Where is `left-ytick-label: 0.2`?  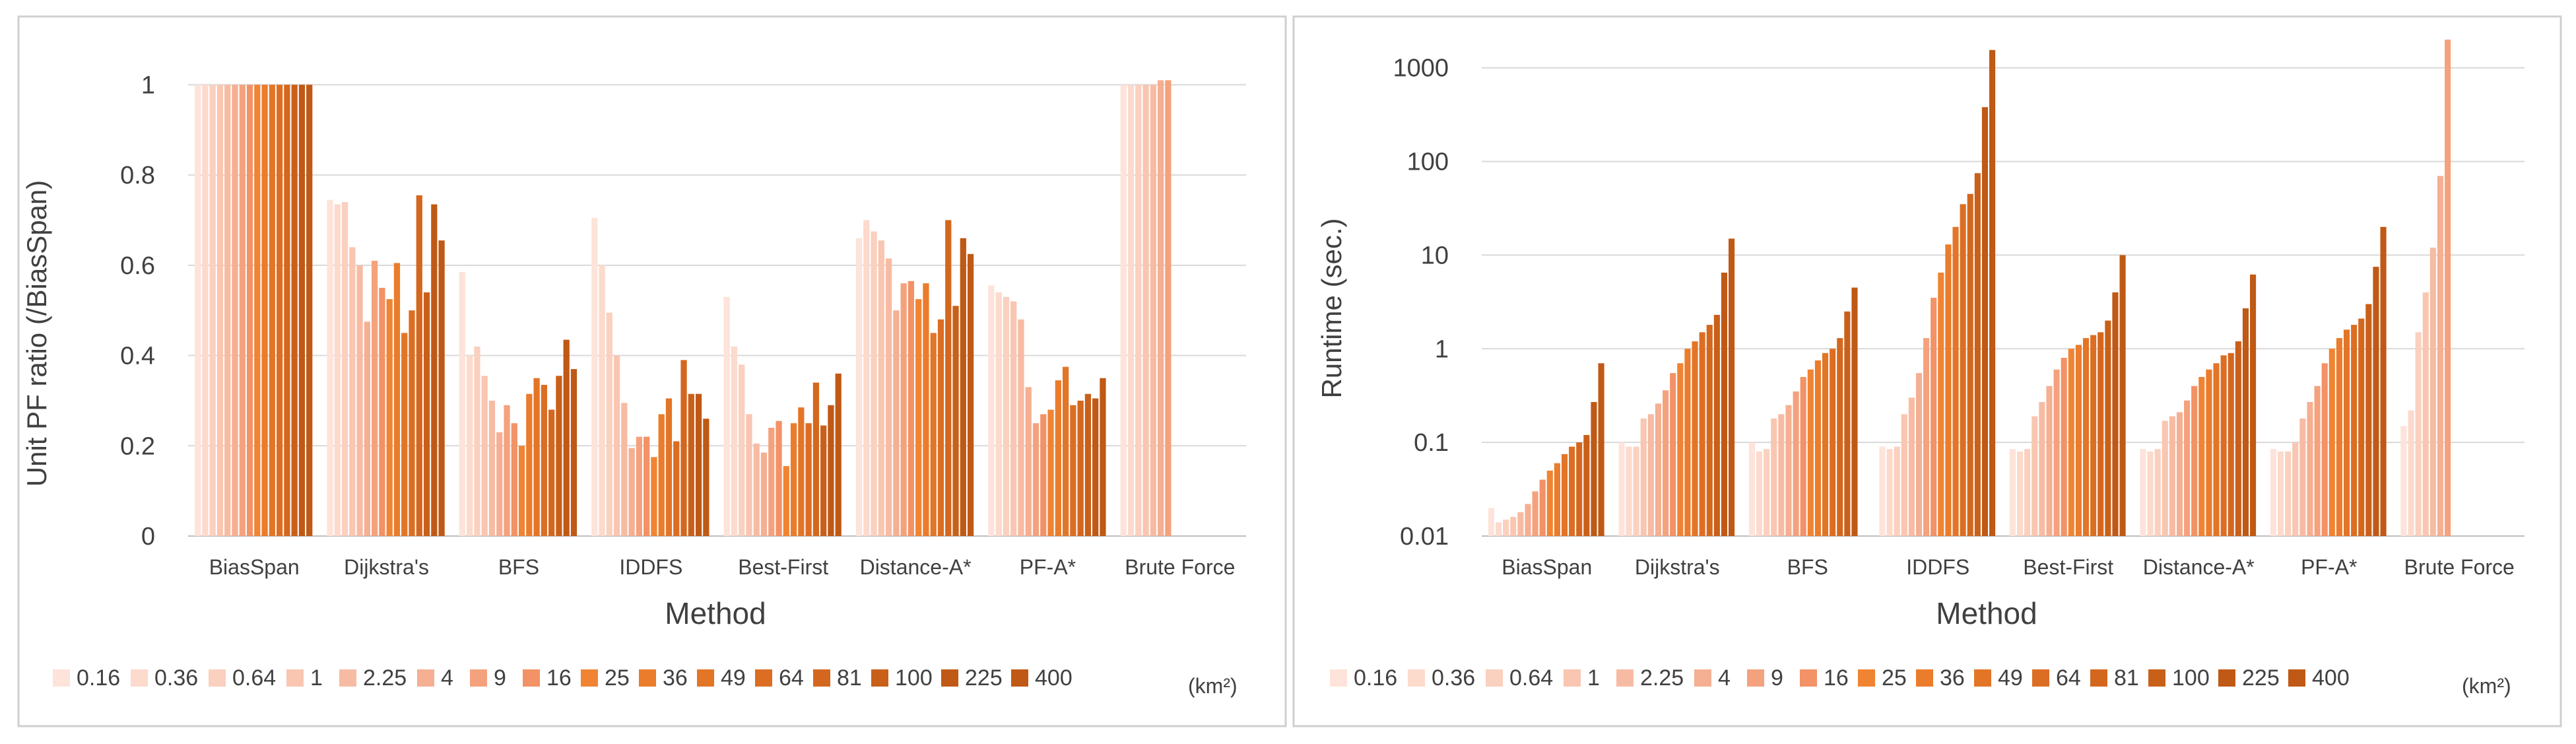 left-ytick-label: 0.2 is located at coordinates (137, 446).